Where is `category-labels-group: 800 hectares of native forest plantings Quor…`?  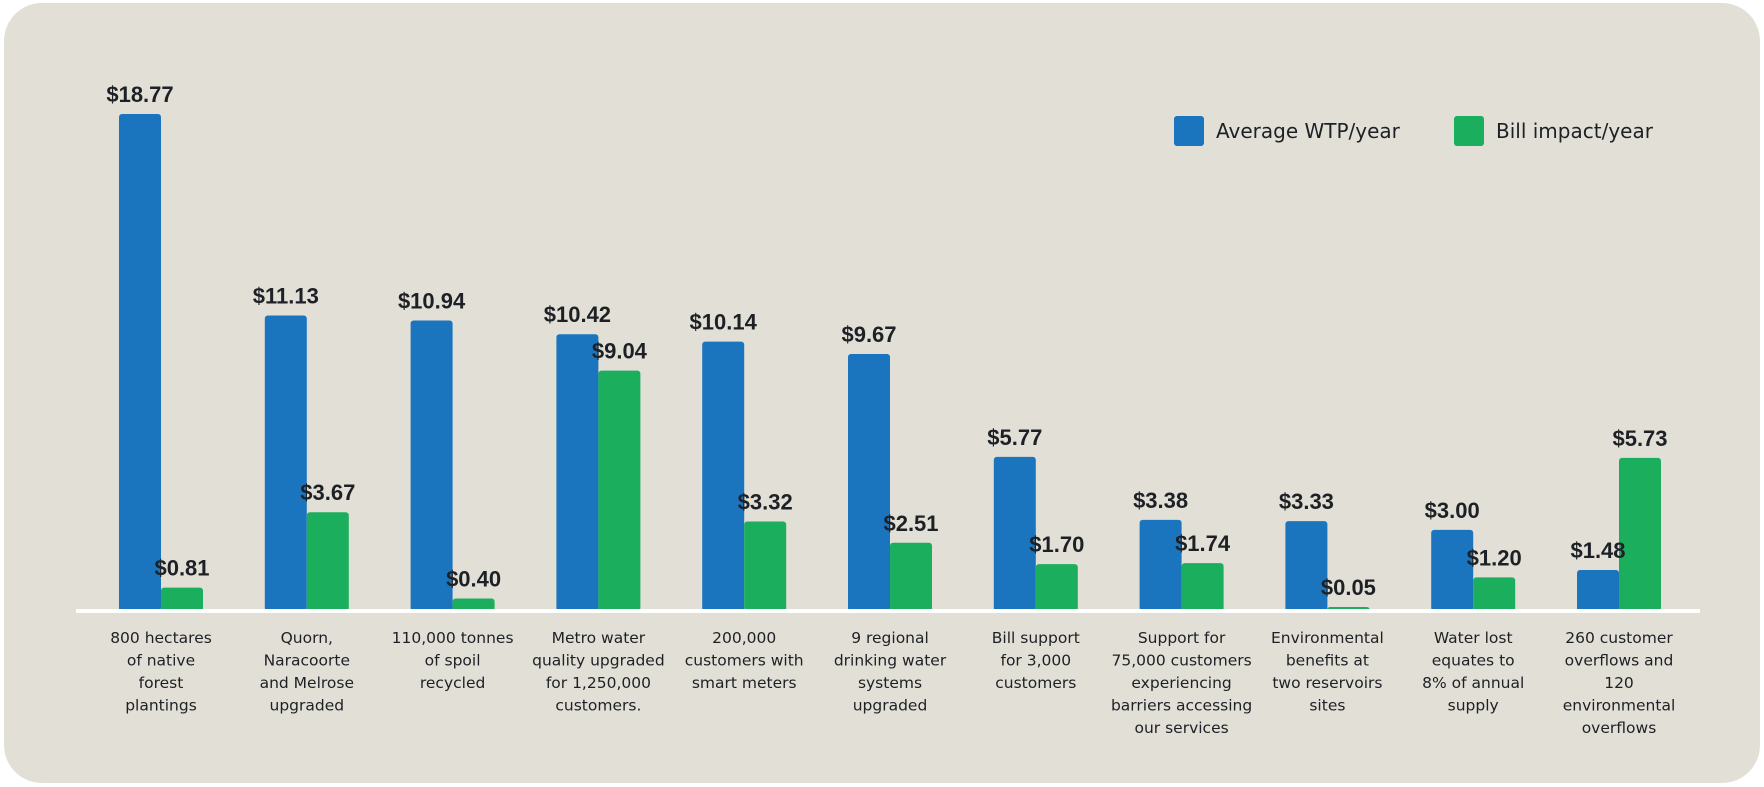
category-labels-group: 800 hectares of native forest plantings Quor… is located at coordinates (892, 683).